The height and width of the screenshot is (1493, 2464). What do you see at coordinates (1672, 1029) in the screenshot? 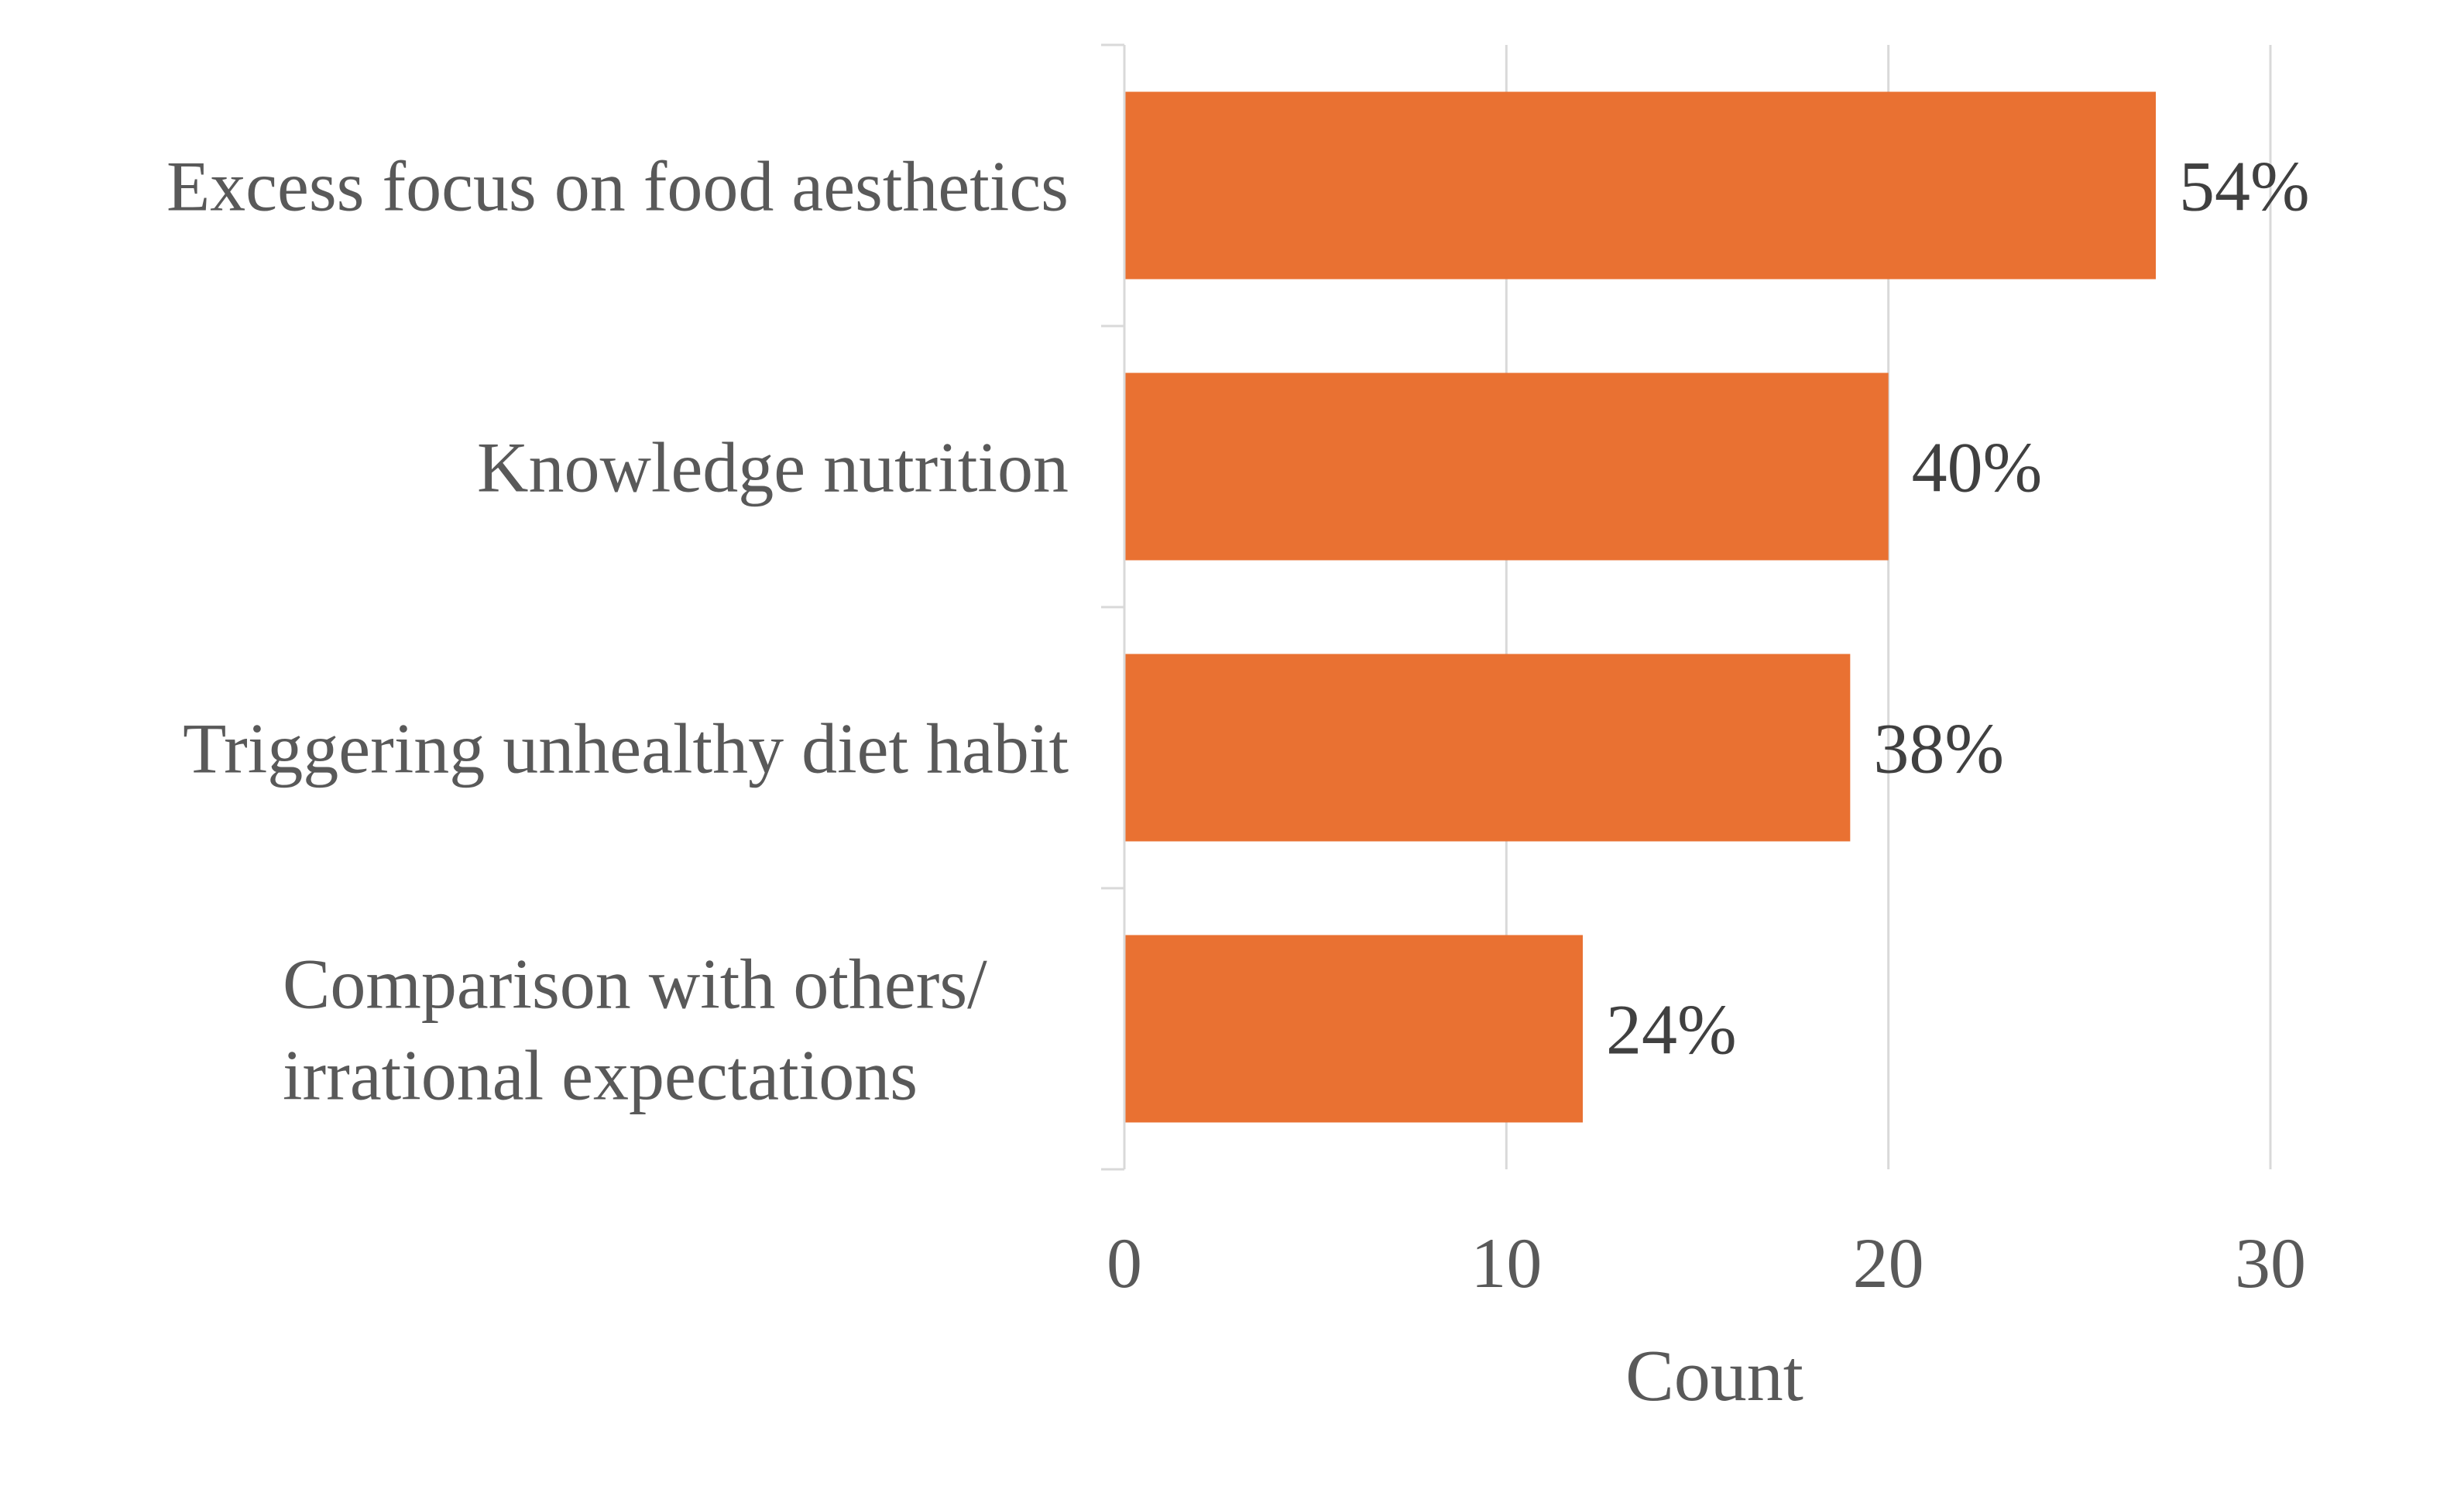
I see `data-label-4: 24%` at bounding box center [1672, 1029].